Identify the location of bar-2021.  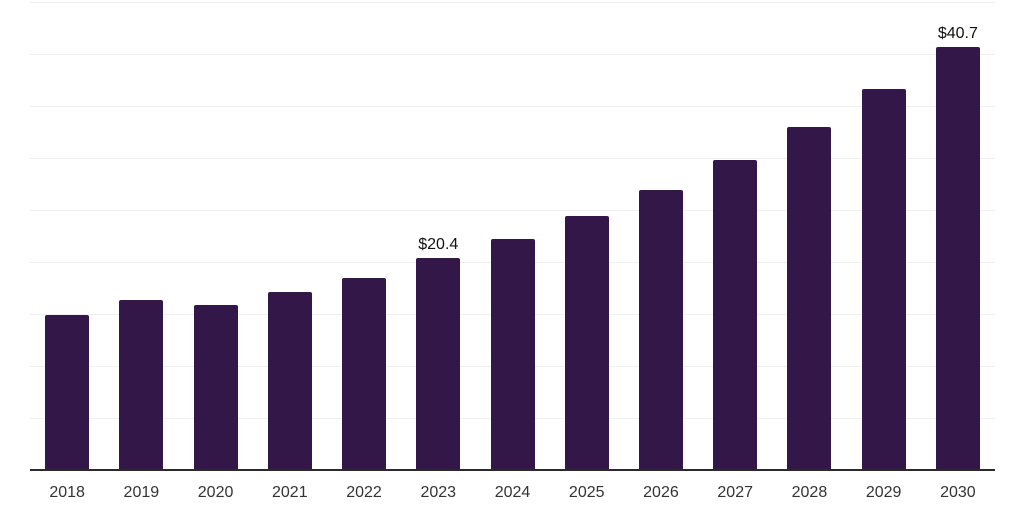
(289, 381).